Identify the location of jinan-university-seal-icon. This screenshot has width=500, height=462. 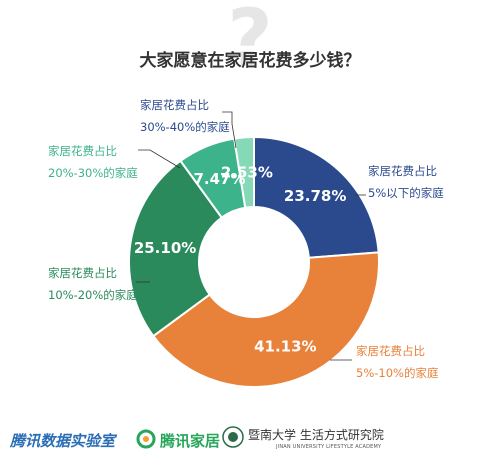
(233, 437).